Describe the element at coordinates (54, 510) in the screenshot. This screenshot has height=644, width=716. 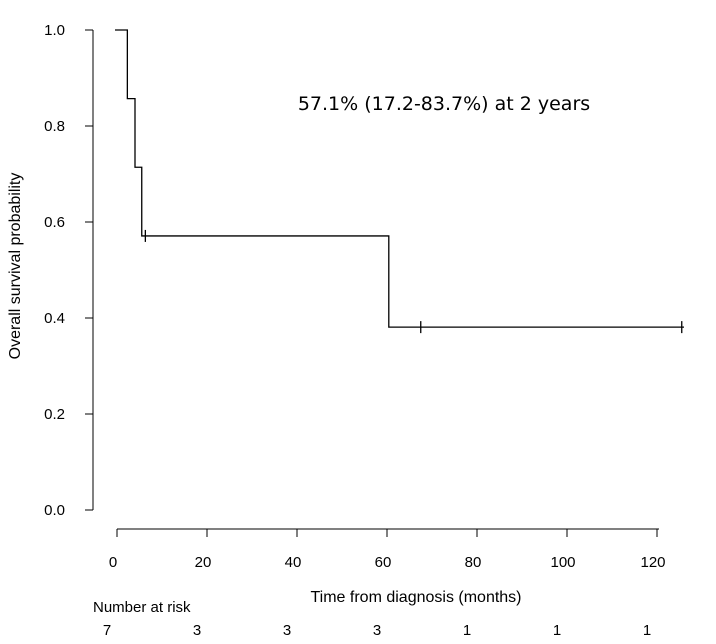
I see `y-tick-label: 0.0` at that location.